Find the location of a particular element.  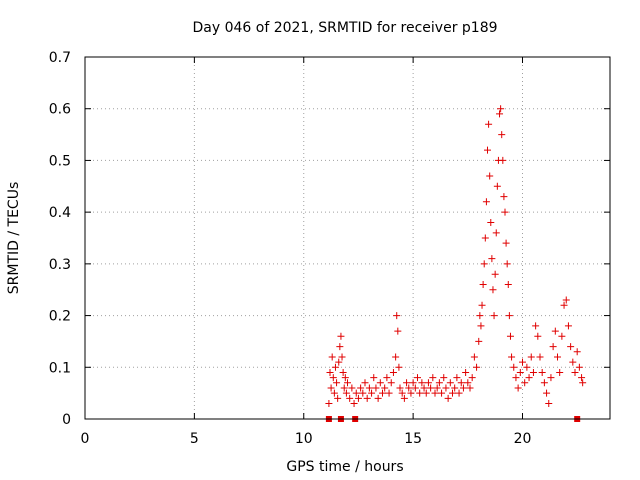

y-tick-label: 0.7 is located at coordinates (60, 58).